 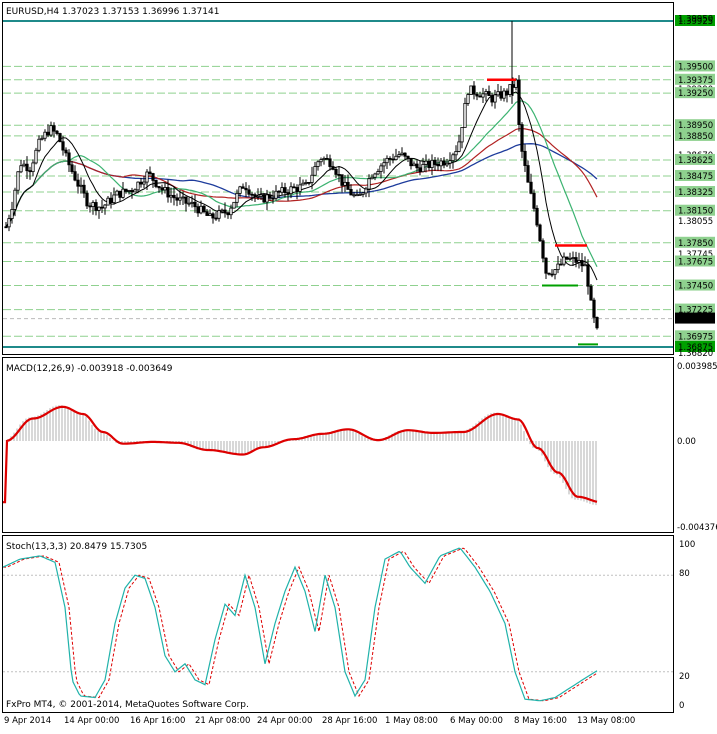 What do you see at coordinates (695, 354) in the screenshot?
I see `price-label: 1.36820` at bounding box center [695, 354].